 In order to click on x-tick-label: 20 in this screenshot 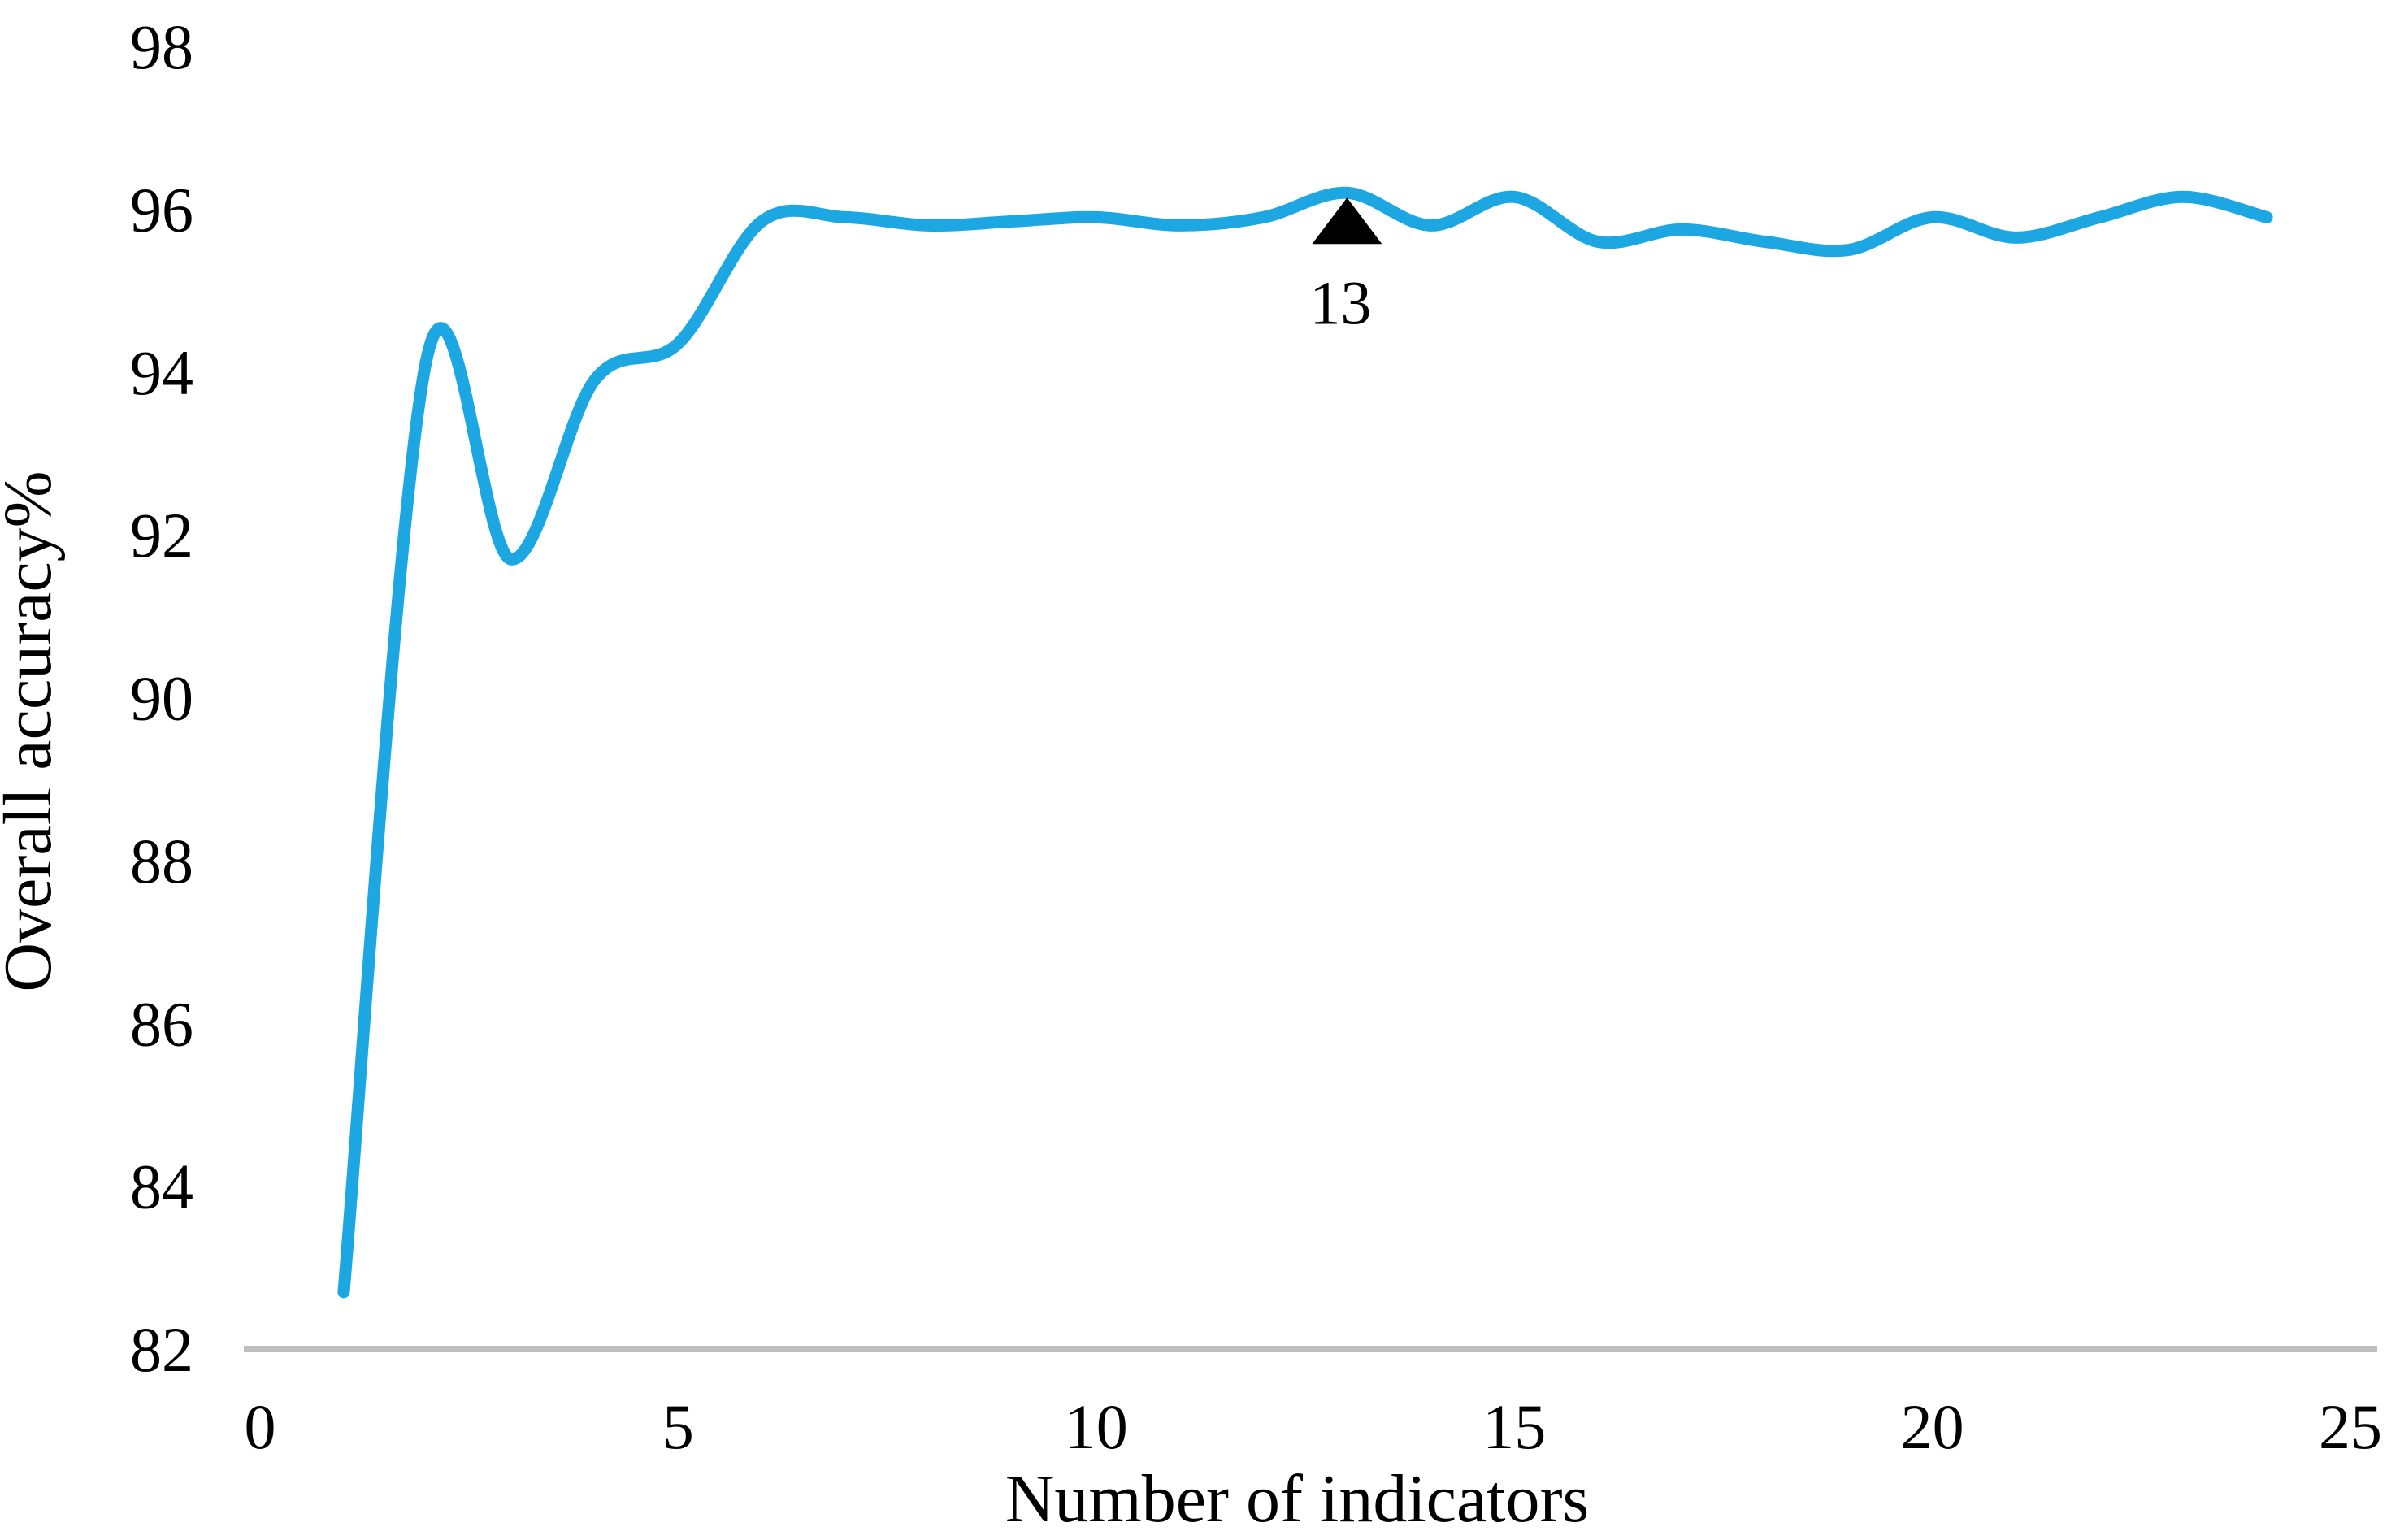, I will do `click(1933, 1427)`.